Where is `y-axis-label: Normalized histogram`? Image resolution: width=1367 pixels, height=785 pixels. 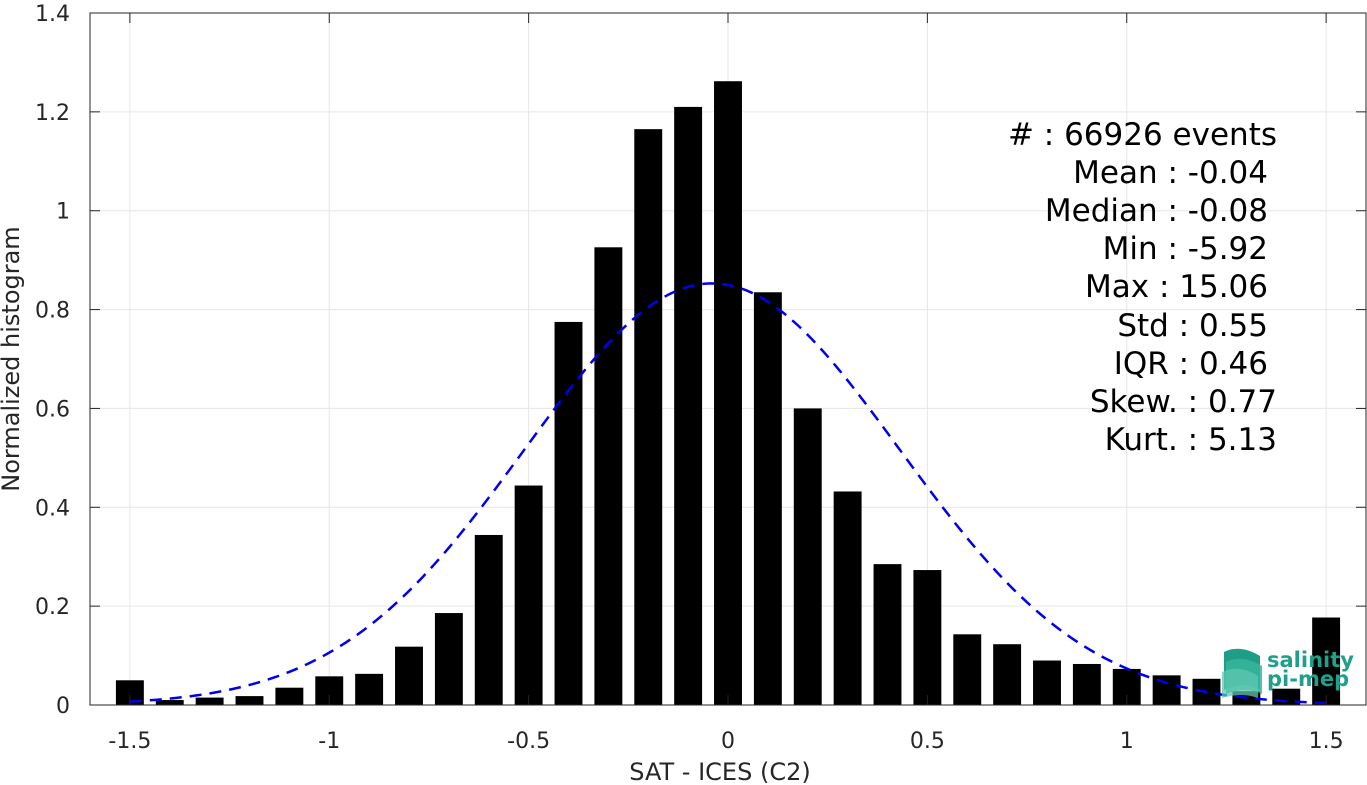 y-axis-label: Normalized histogram is located at coordinates (12, 358).